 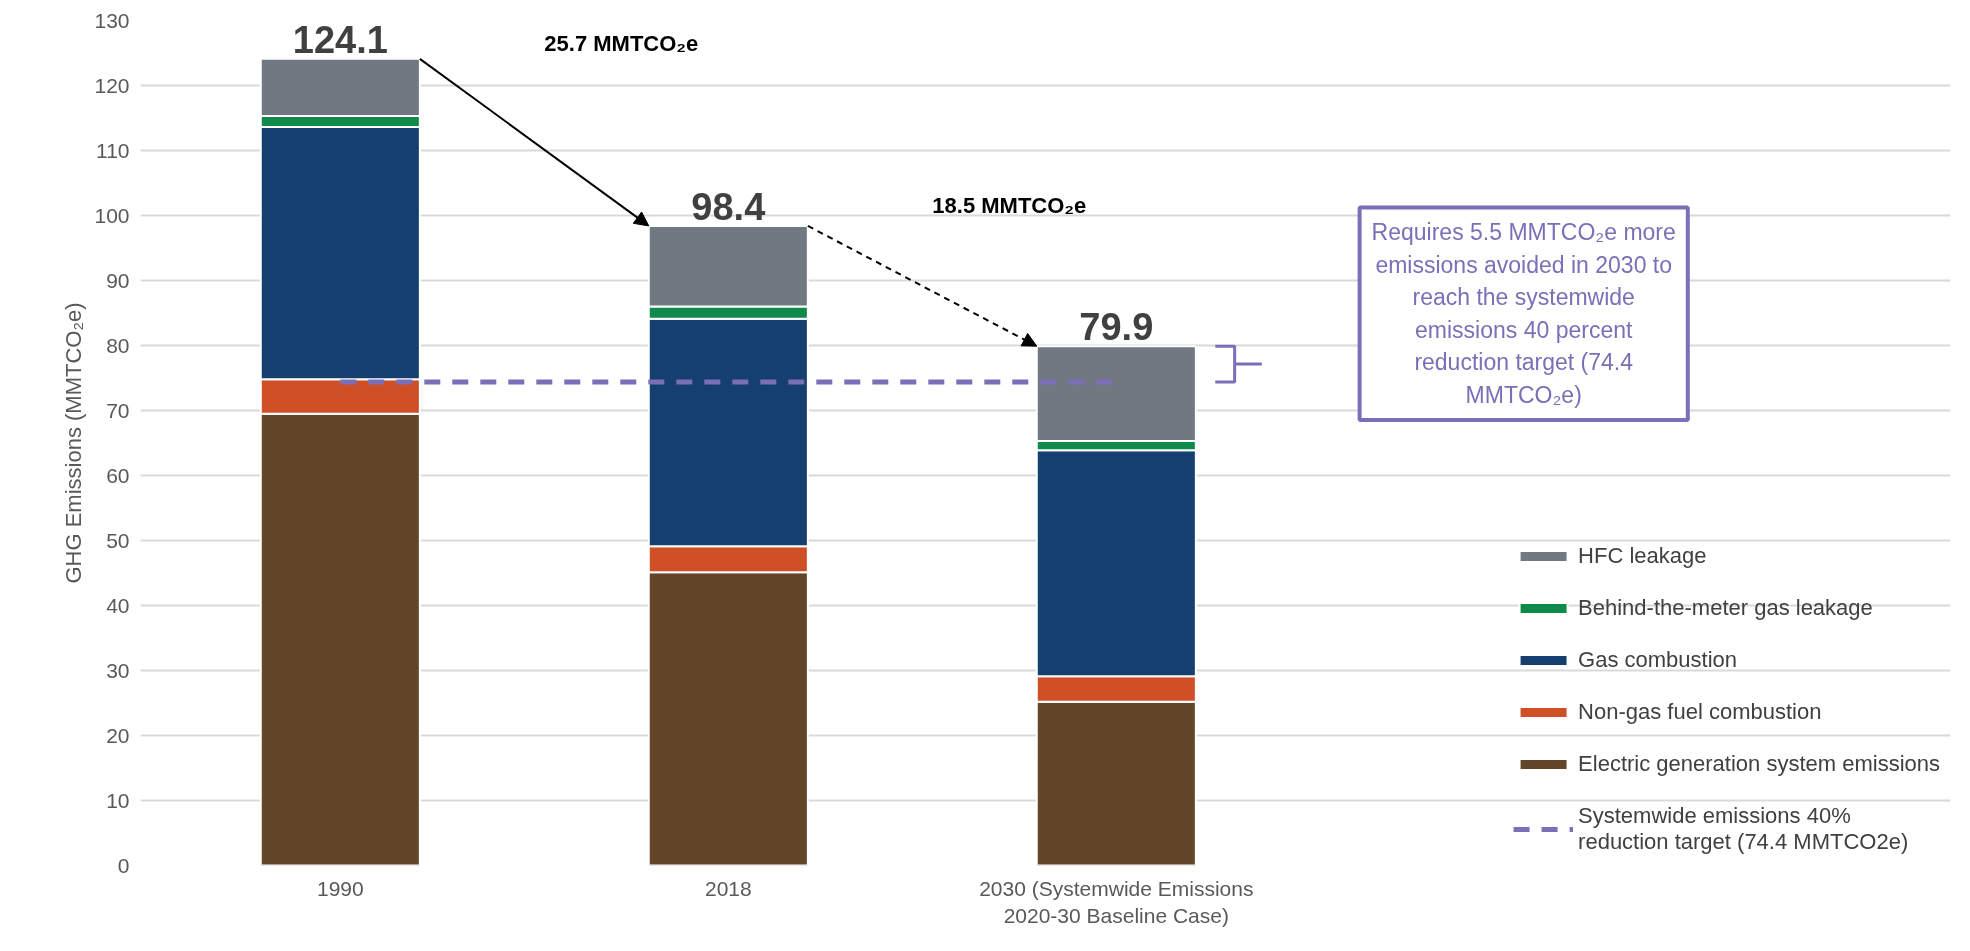 I want to click on x-tick-label: 2018, so click(x=728, y=888).